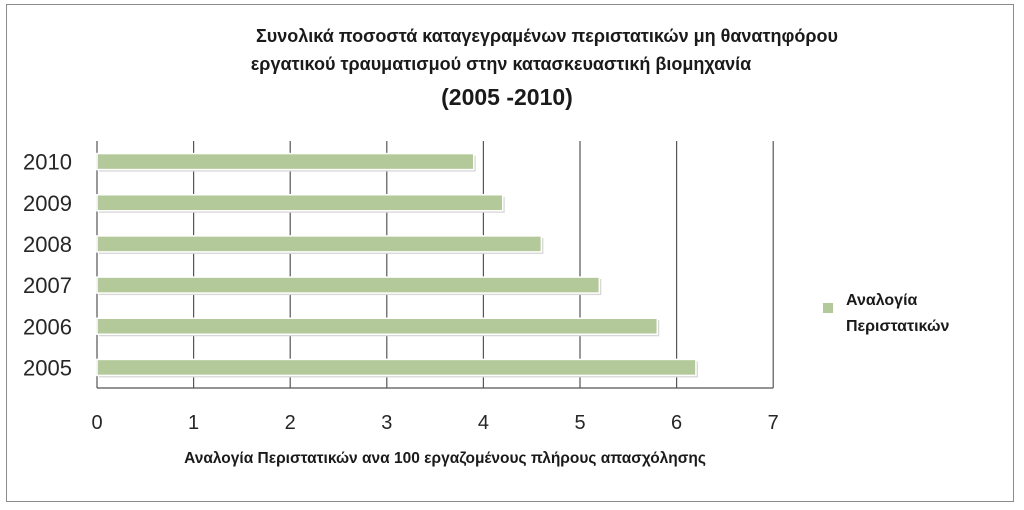 Image resolution: width=1024 pixels, height=510 pixels. What do you see at coordinates (300, 203) in the screenshot?
I see `bar-2009` at bounding box center [300, 203].